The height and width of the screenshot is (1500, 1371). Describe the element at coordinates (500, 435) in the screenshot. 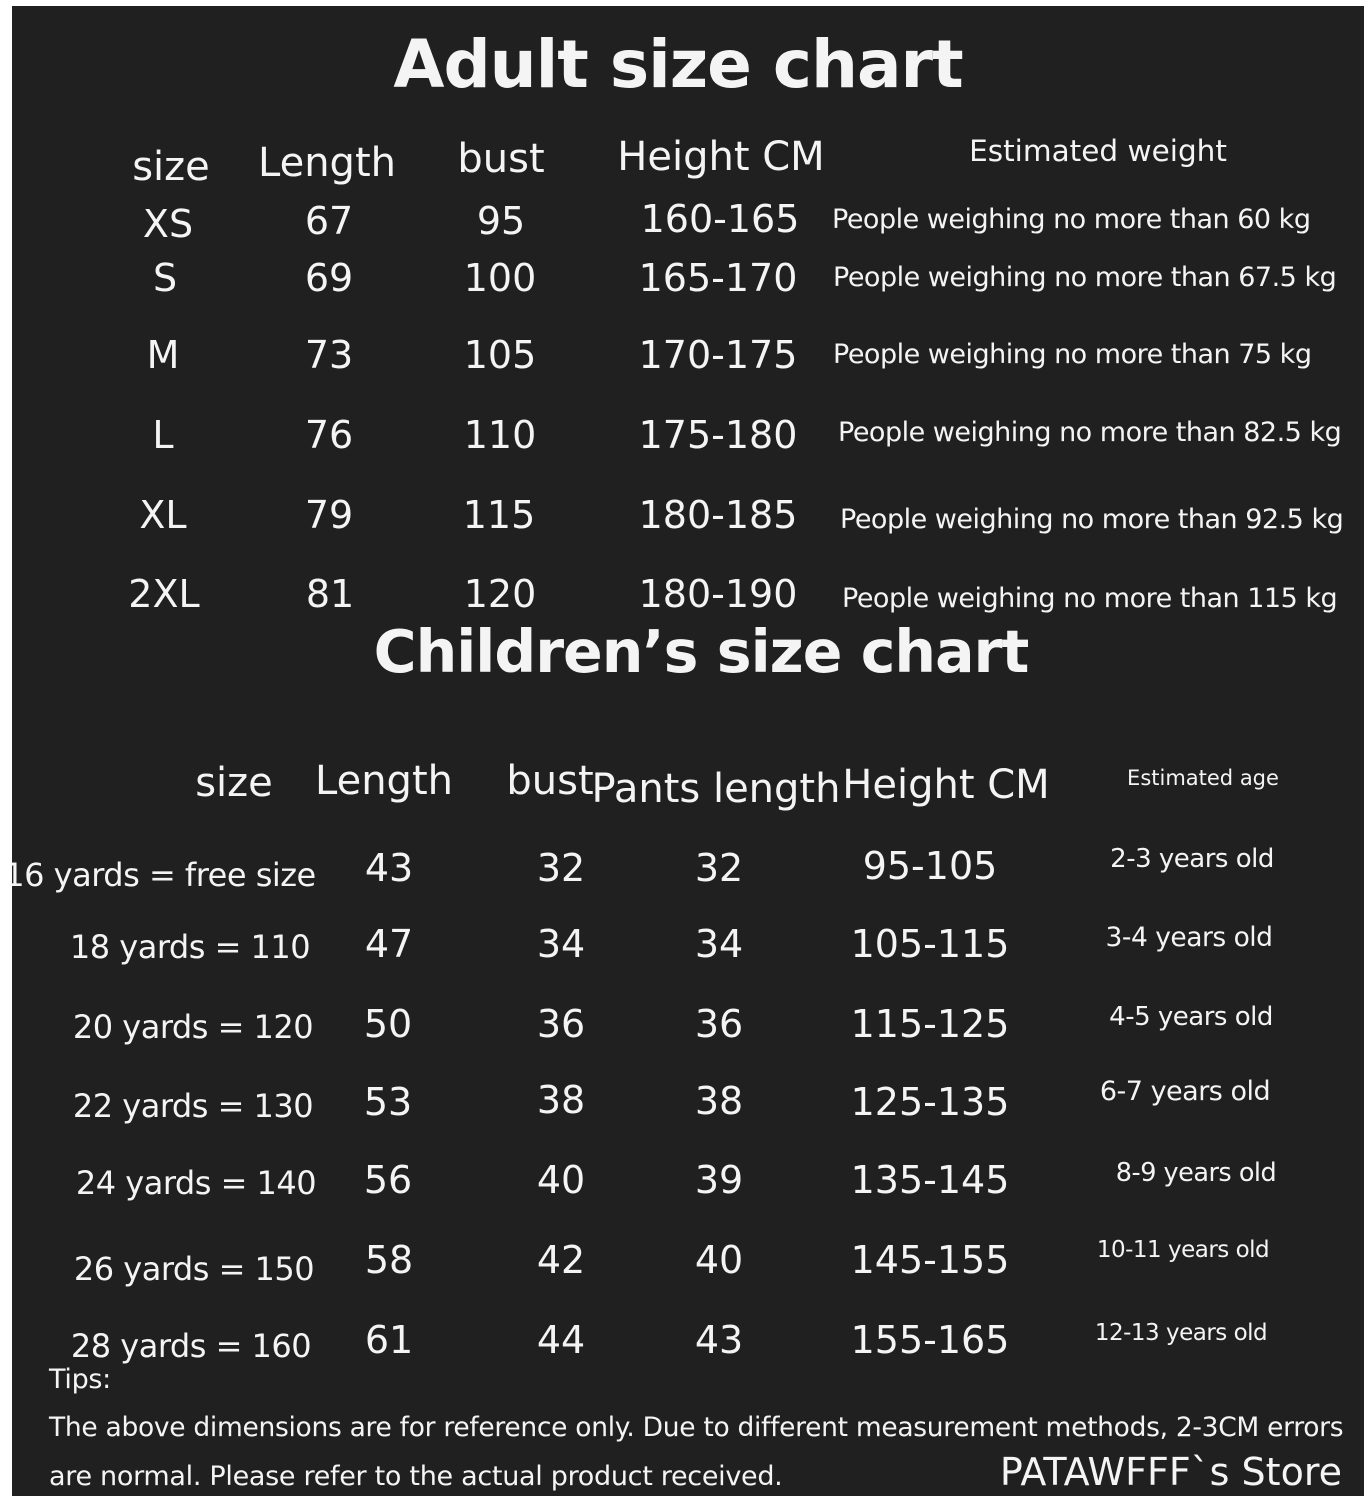

I see `adult-cell-bust: 110` at that location.